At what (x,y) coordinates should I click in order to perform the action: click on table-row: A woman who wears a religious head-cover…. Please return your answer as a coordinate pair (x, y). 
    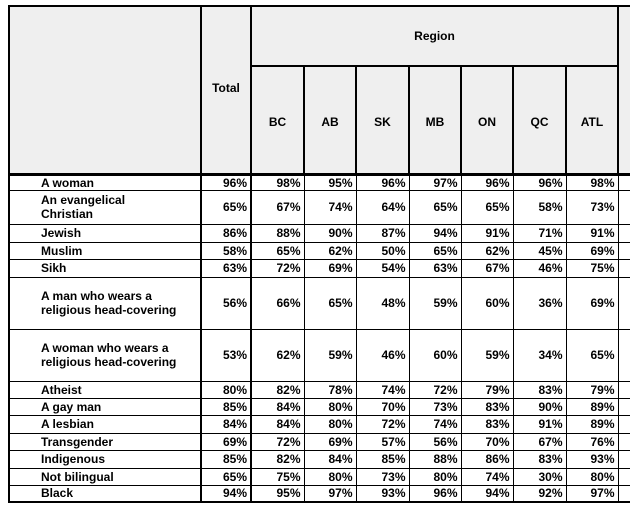
    Looking at the image, I should click on (319, 355).